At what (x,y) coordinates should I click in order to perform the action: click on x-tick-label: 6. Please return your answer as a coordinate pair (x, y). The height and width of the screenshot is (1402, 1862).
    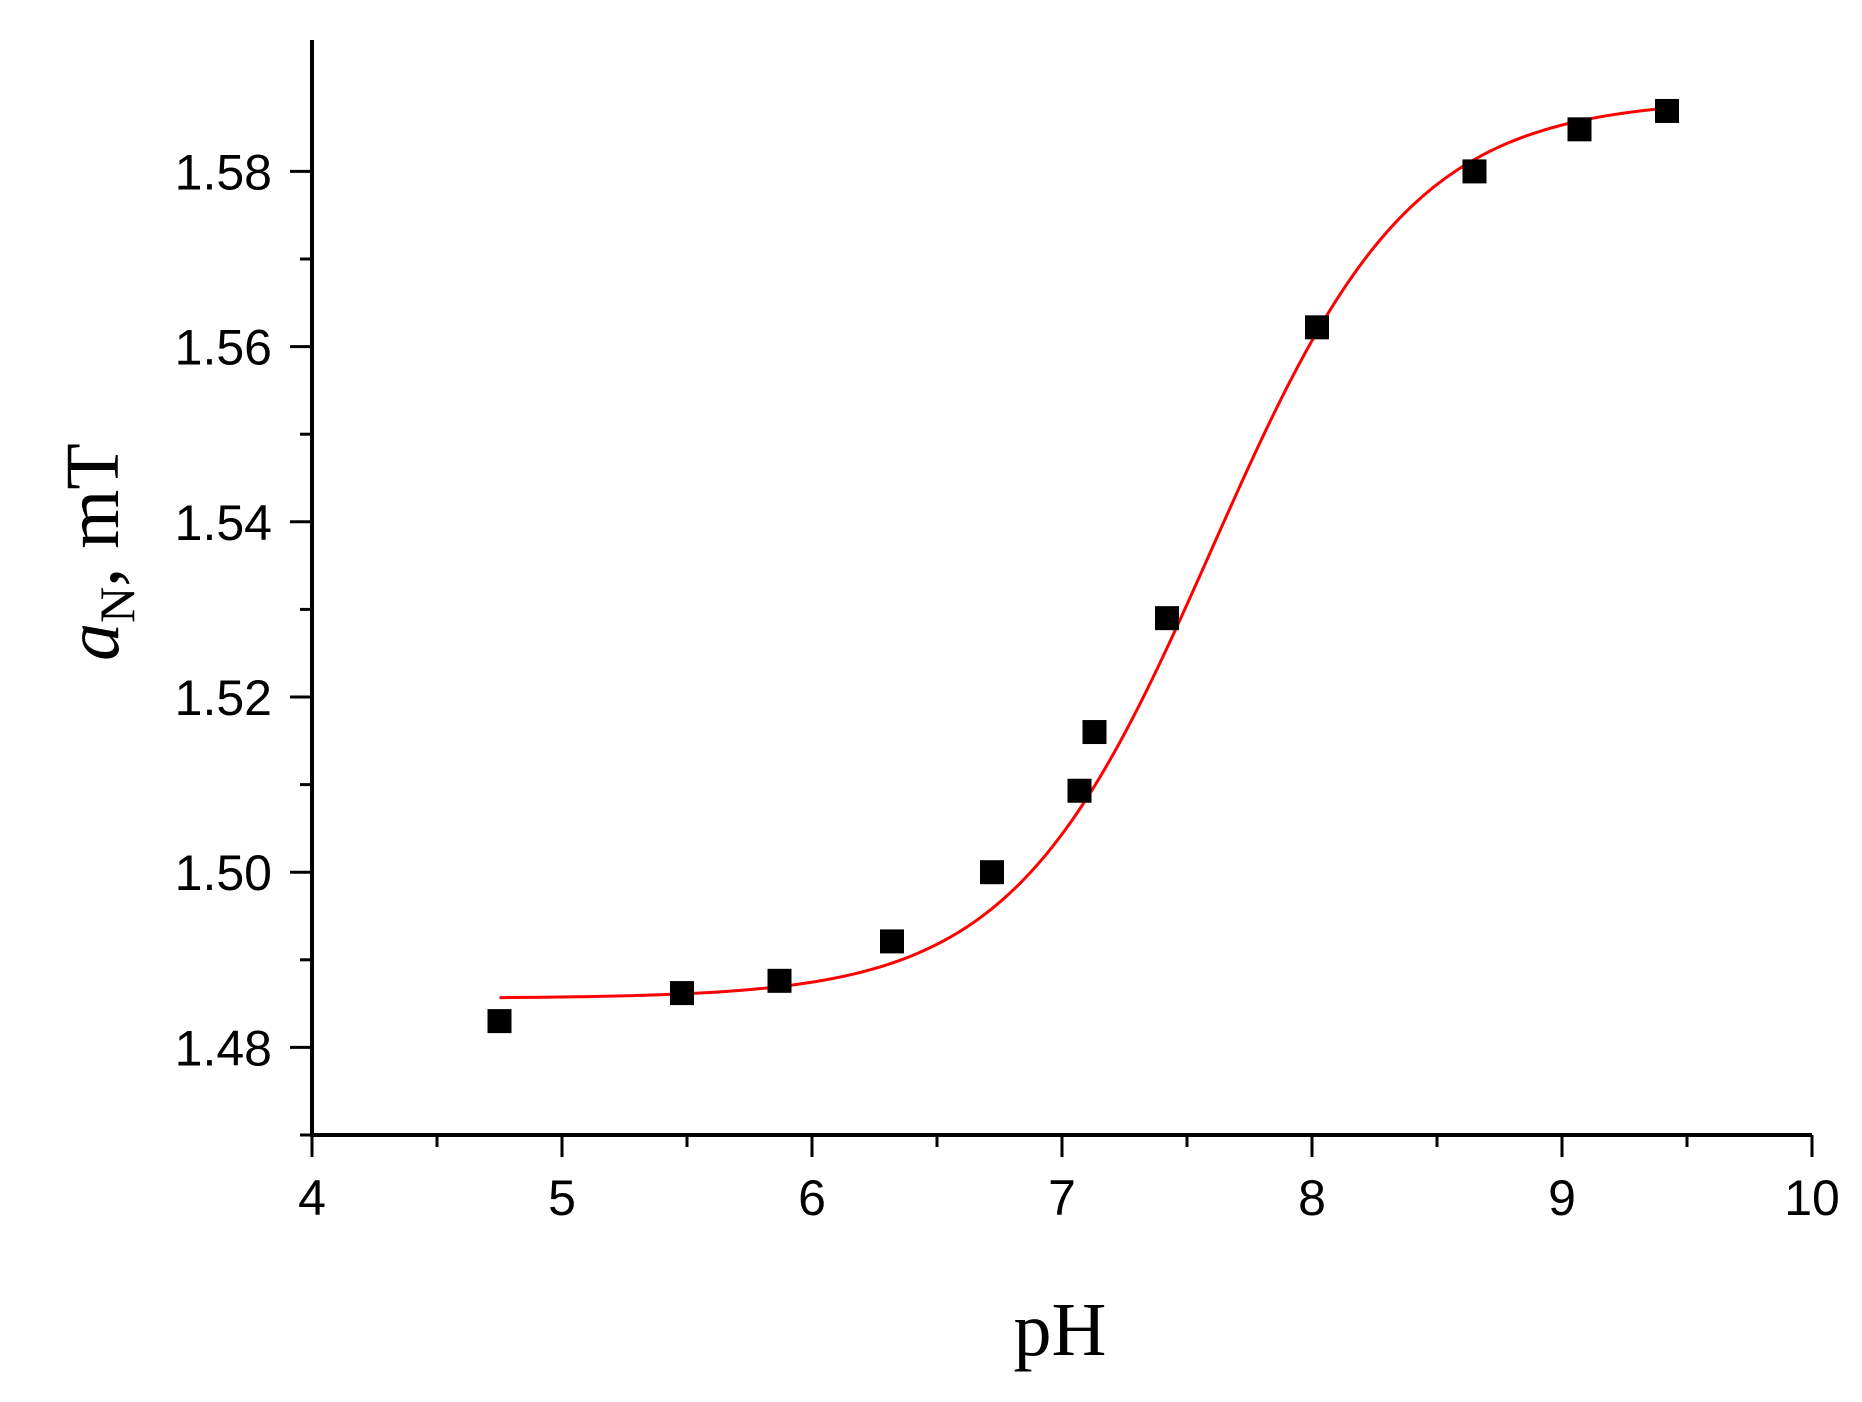
    Looking at the image, I should click on (812, 1198).